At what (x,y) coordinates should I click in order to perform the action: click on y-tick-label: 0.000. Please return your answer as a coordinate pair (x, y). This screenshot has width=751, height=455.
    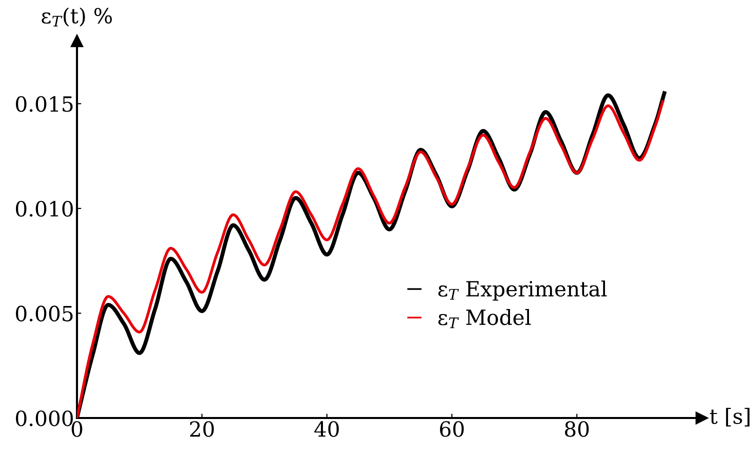
    Looking at the image, I should click on (44, 418).